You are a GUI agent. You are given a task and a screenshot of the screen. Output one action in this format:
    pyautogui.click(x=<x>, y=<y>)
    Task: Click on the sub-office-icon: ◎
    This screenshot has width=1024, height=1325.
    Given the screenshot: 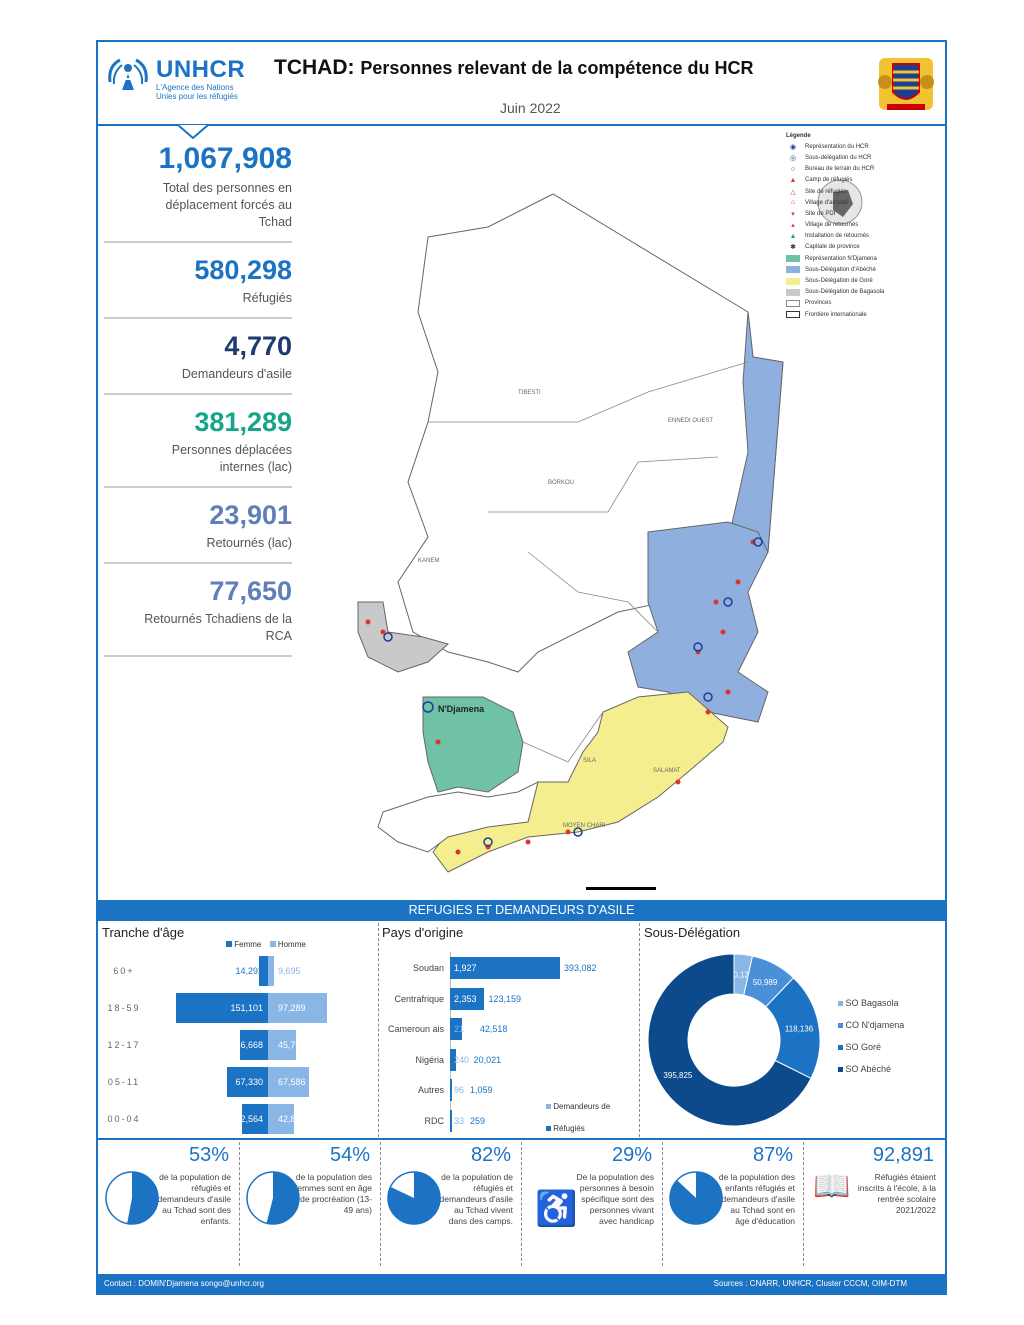 What is the action you would take?
    pyautogui.click(x=793, y=158)
    